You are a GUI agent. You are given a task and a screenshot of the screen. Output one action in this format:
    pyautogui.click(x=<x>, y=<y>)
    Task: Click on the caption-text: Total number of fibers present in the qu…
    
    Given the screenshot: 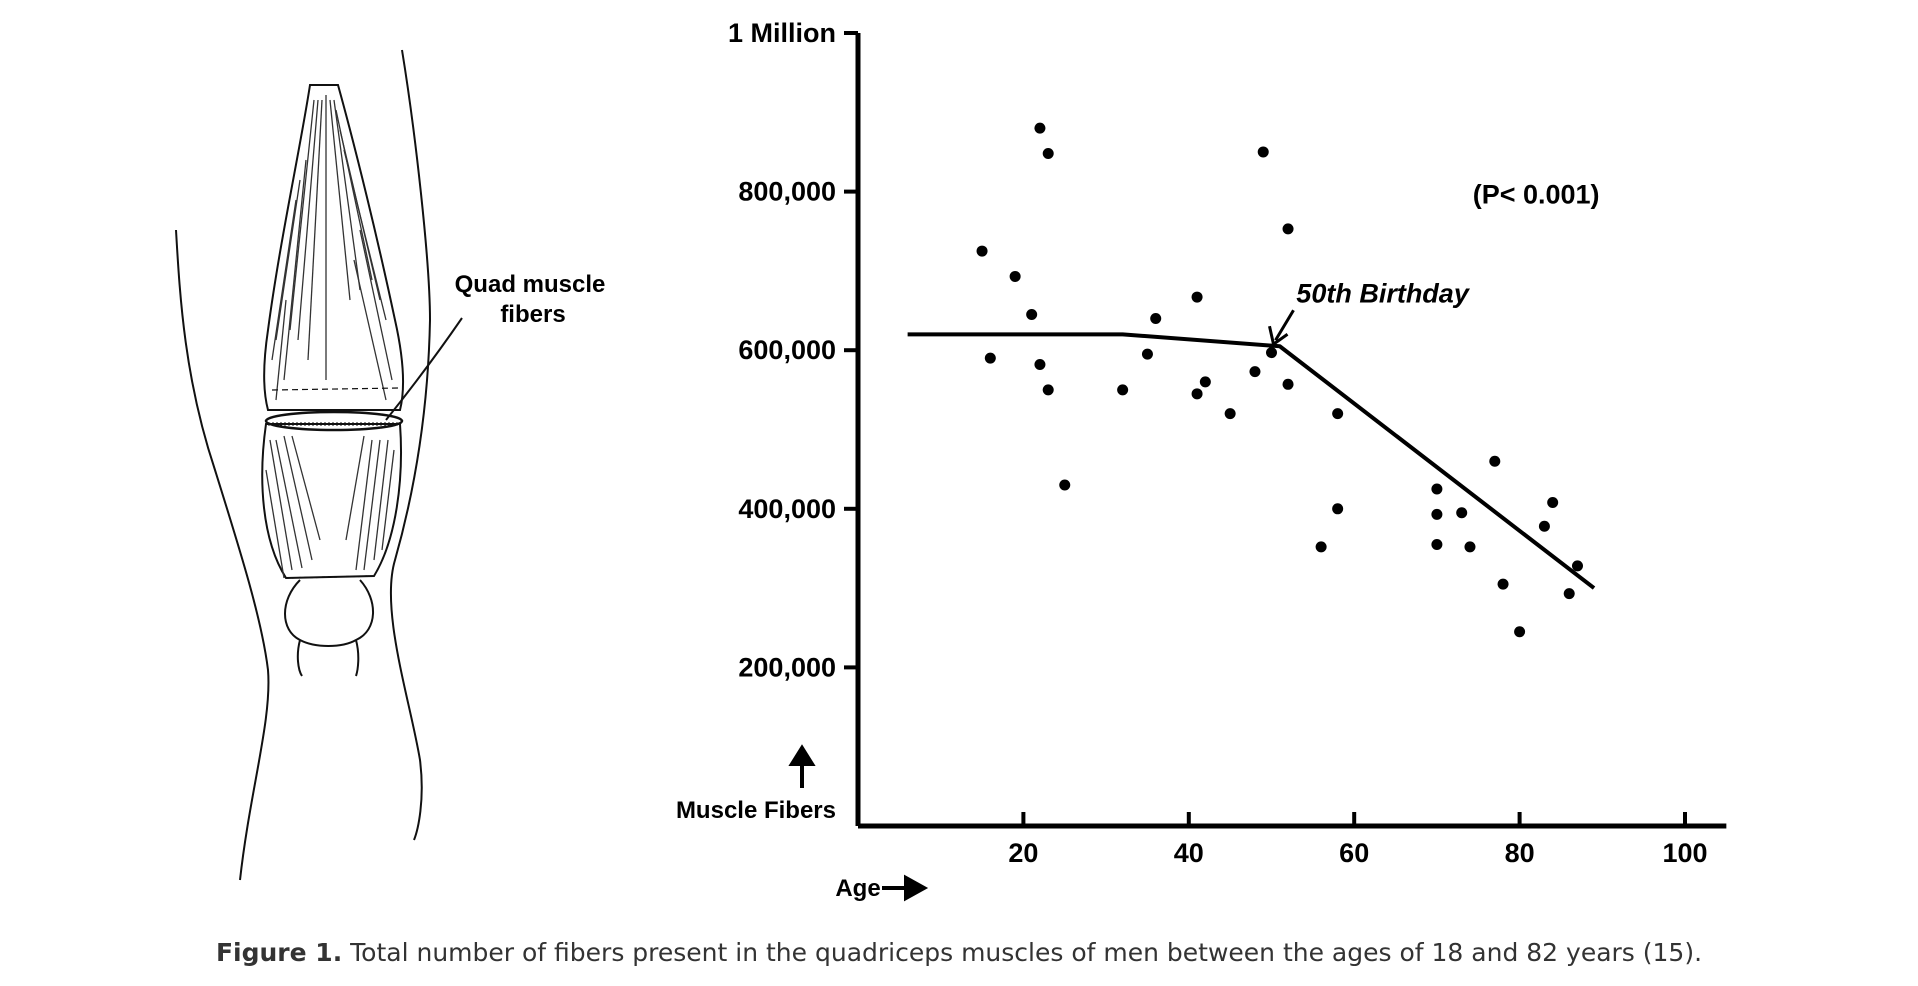 What is the action you would take?
    pyautogui.click(x=1022, y=952)
    